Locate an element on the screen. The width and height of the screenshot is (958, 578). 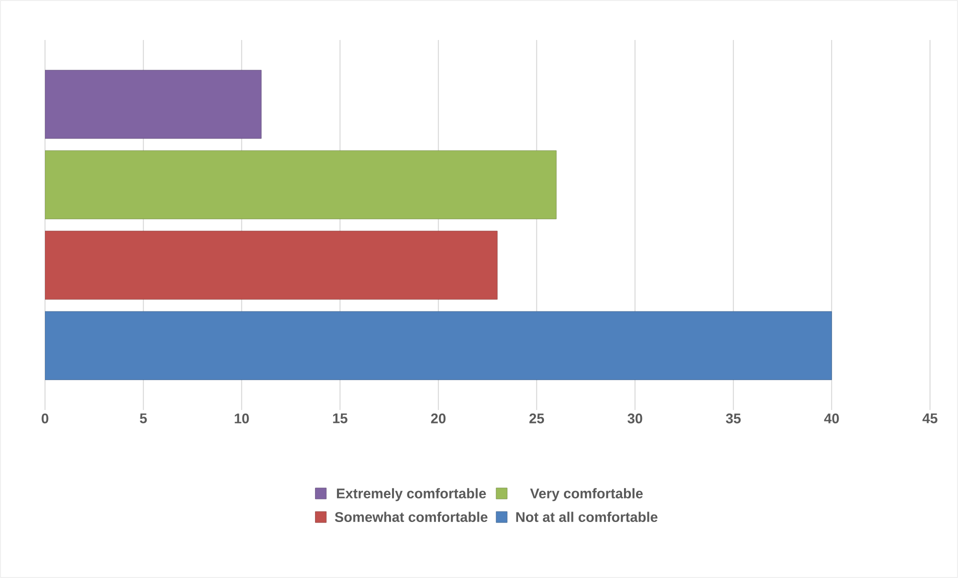
x-tick-label: 0 is located at coordinates (45, 418).